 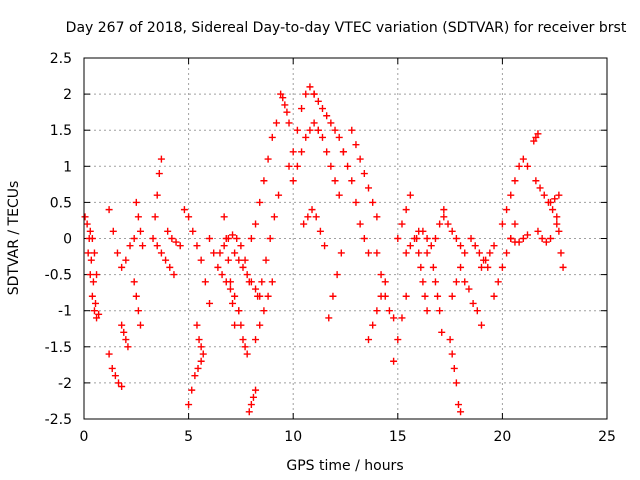 I want to click on series-arc44, so click(x=473, y=303).